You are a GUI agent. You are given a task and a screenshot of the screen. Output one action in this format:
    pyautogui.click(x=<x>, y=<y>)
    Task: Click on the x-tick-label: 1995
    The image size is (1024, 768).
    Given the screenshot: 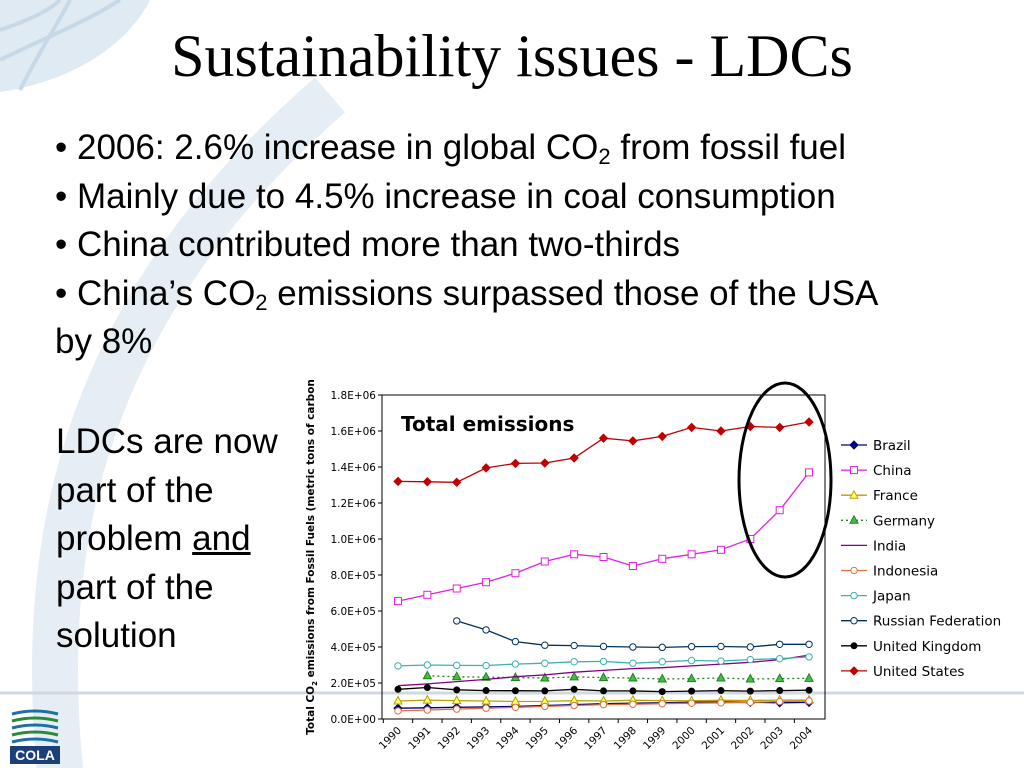 What is the action you would take?
    pyautogui.click(x=537, y=738)
    